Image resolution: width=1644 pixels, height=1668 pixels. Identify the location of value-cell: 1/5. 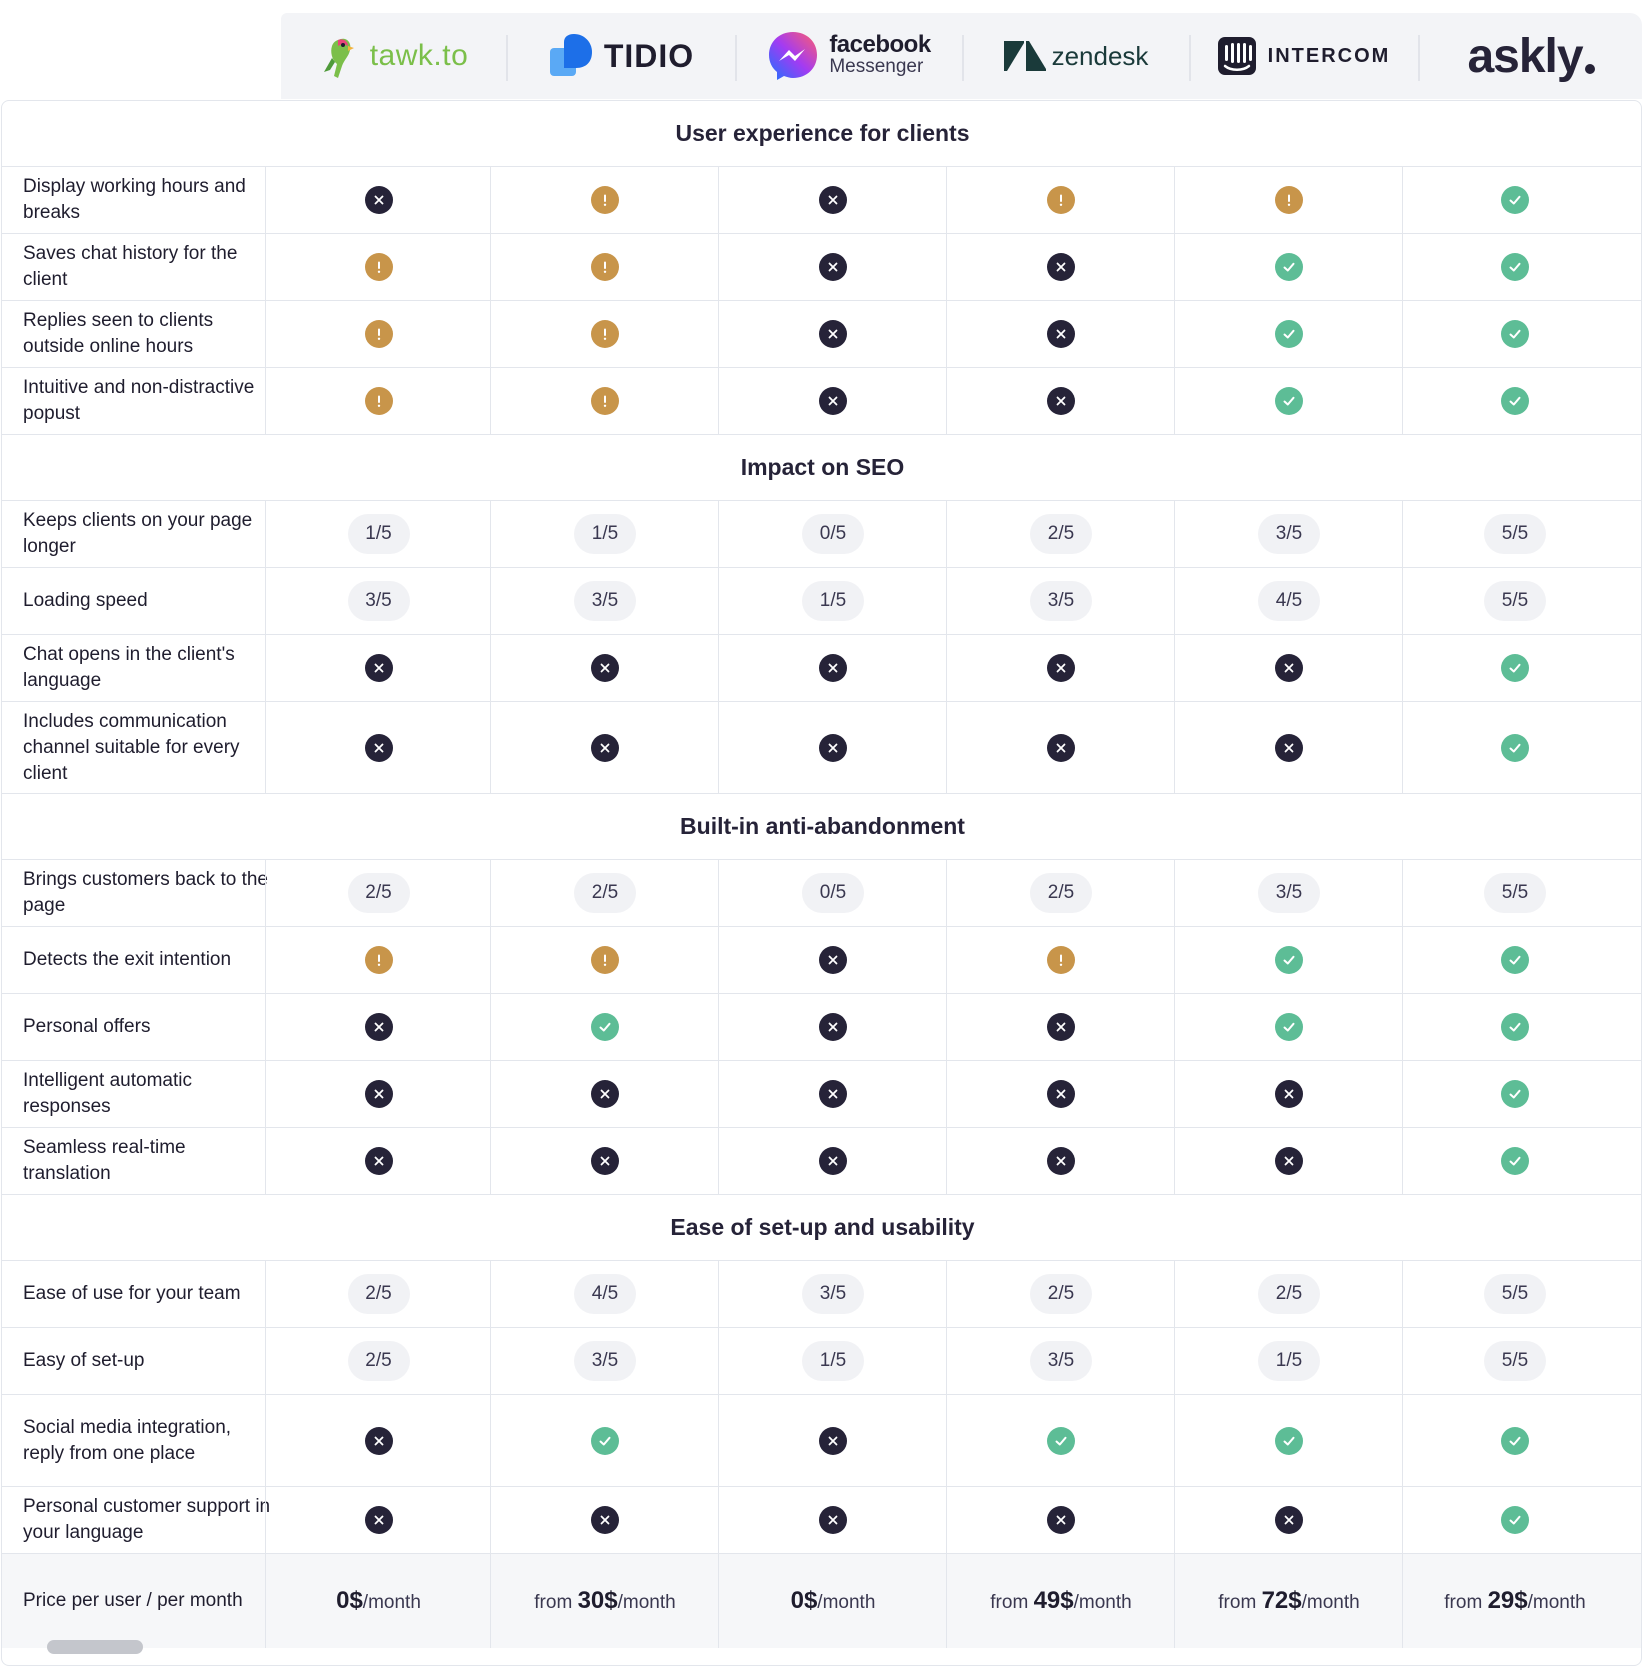
(378, 534).